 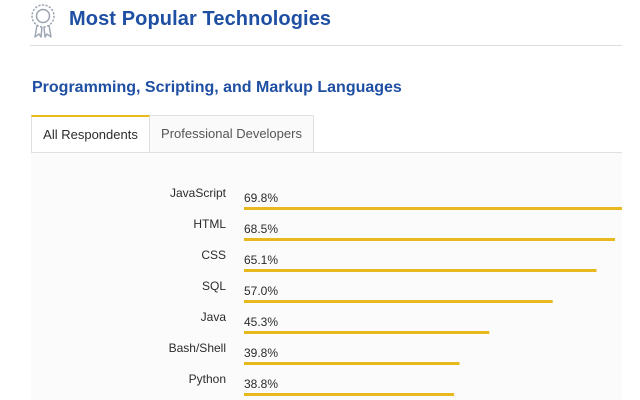 What do you see at coordinates (261, 198) in the screenshot?
I see `value-label: 69.8%` at bounding box center [261, 198].